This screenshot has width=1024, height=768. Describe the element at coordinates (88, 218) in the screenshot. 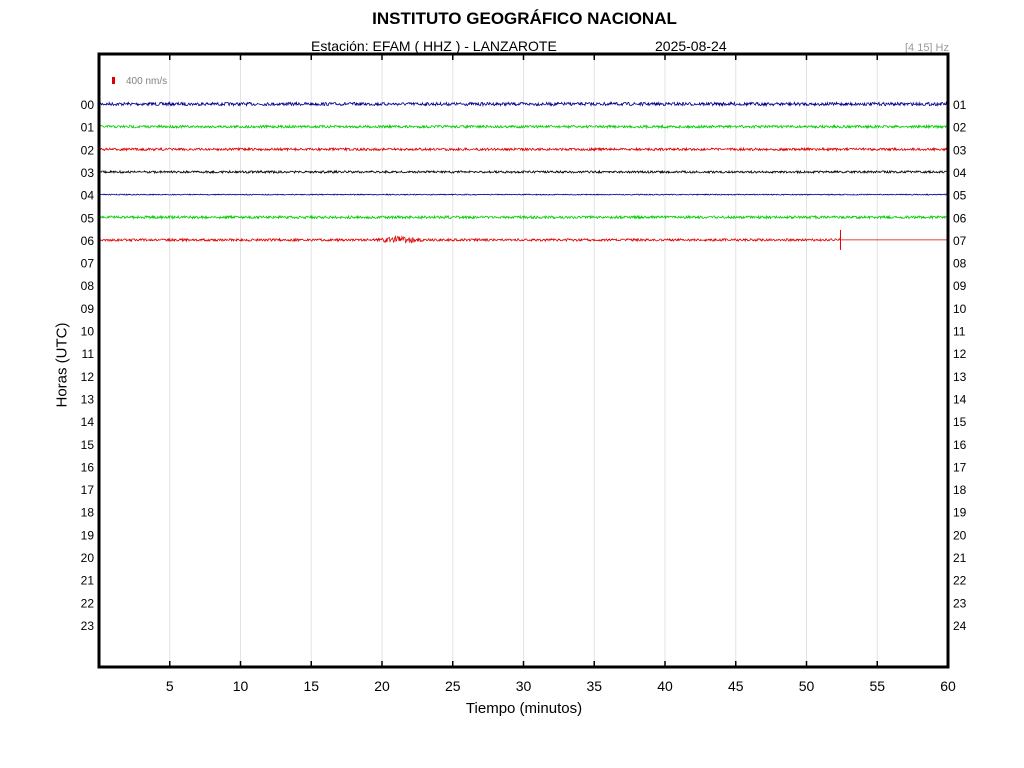

I see `y-tick-label-left: 05` at that location.